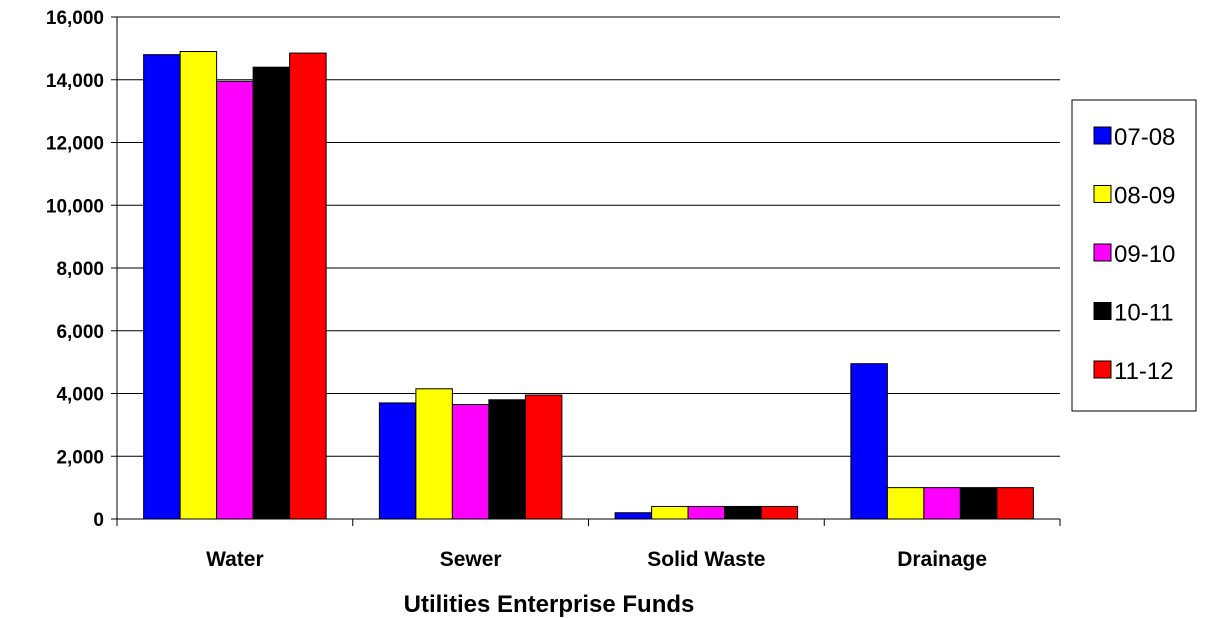 The width and height of the screenshot is (1225, 618). I want to click on legend-label-09-10: 09-10, so click(1144, 254).